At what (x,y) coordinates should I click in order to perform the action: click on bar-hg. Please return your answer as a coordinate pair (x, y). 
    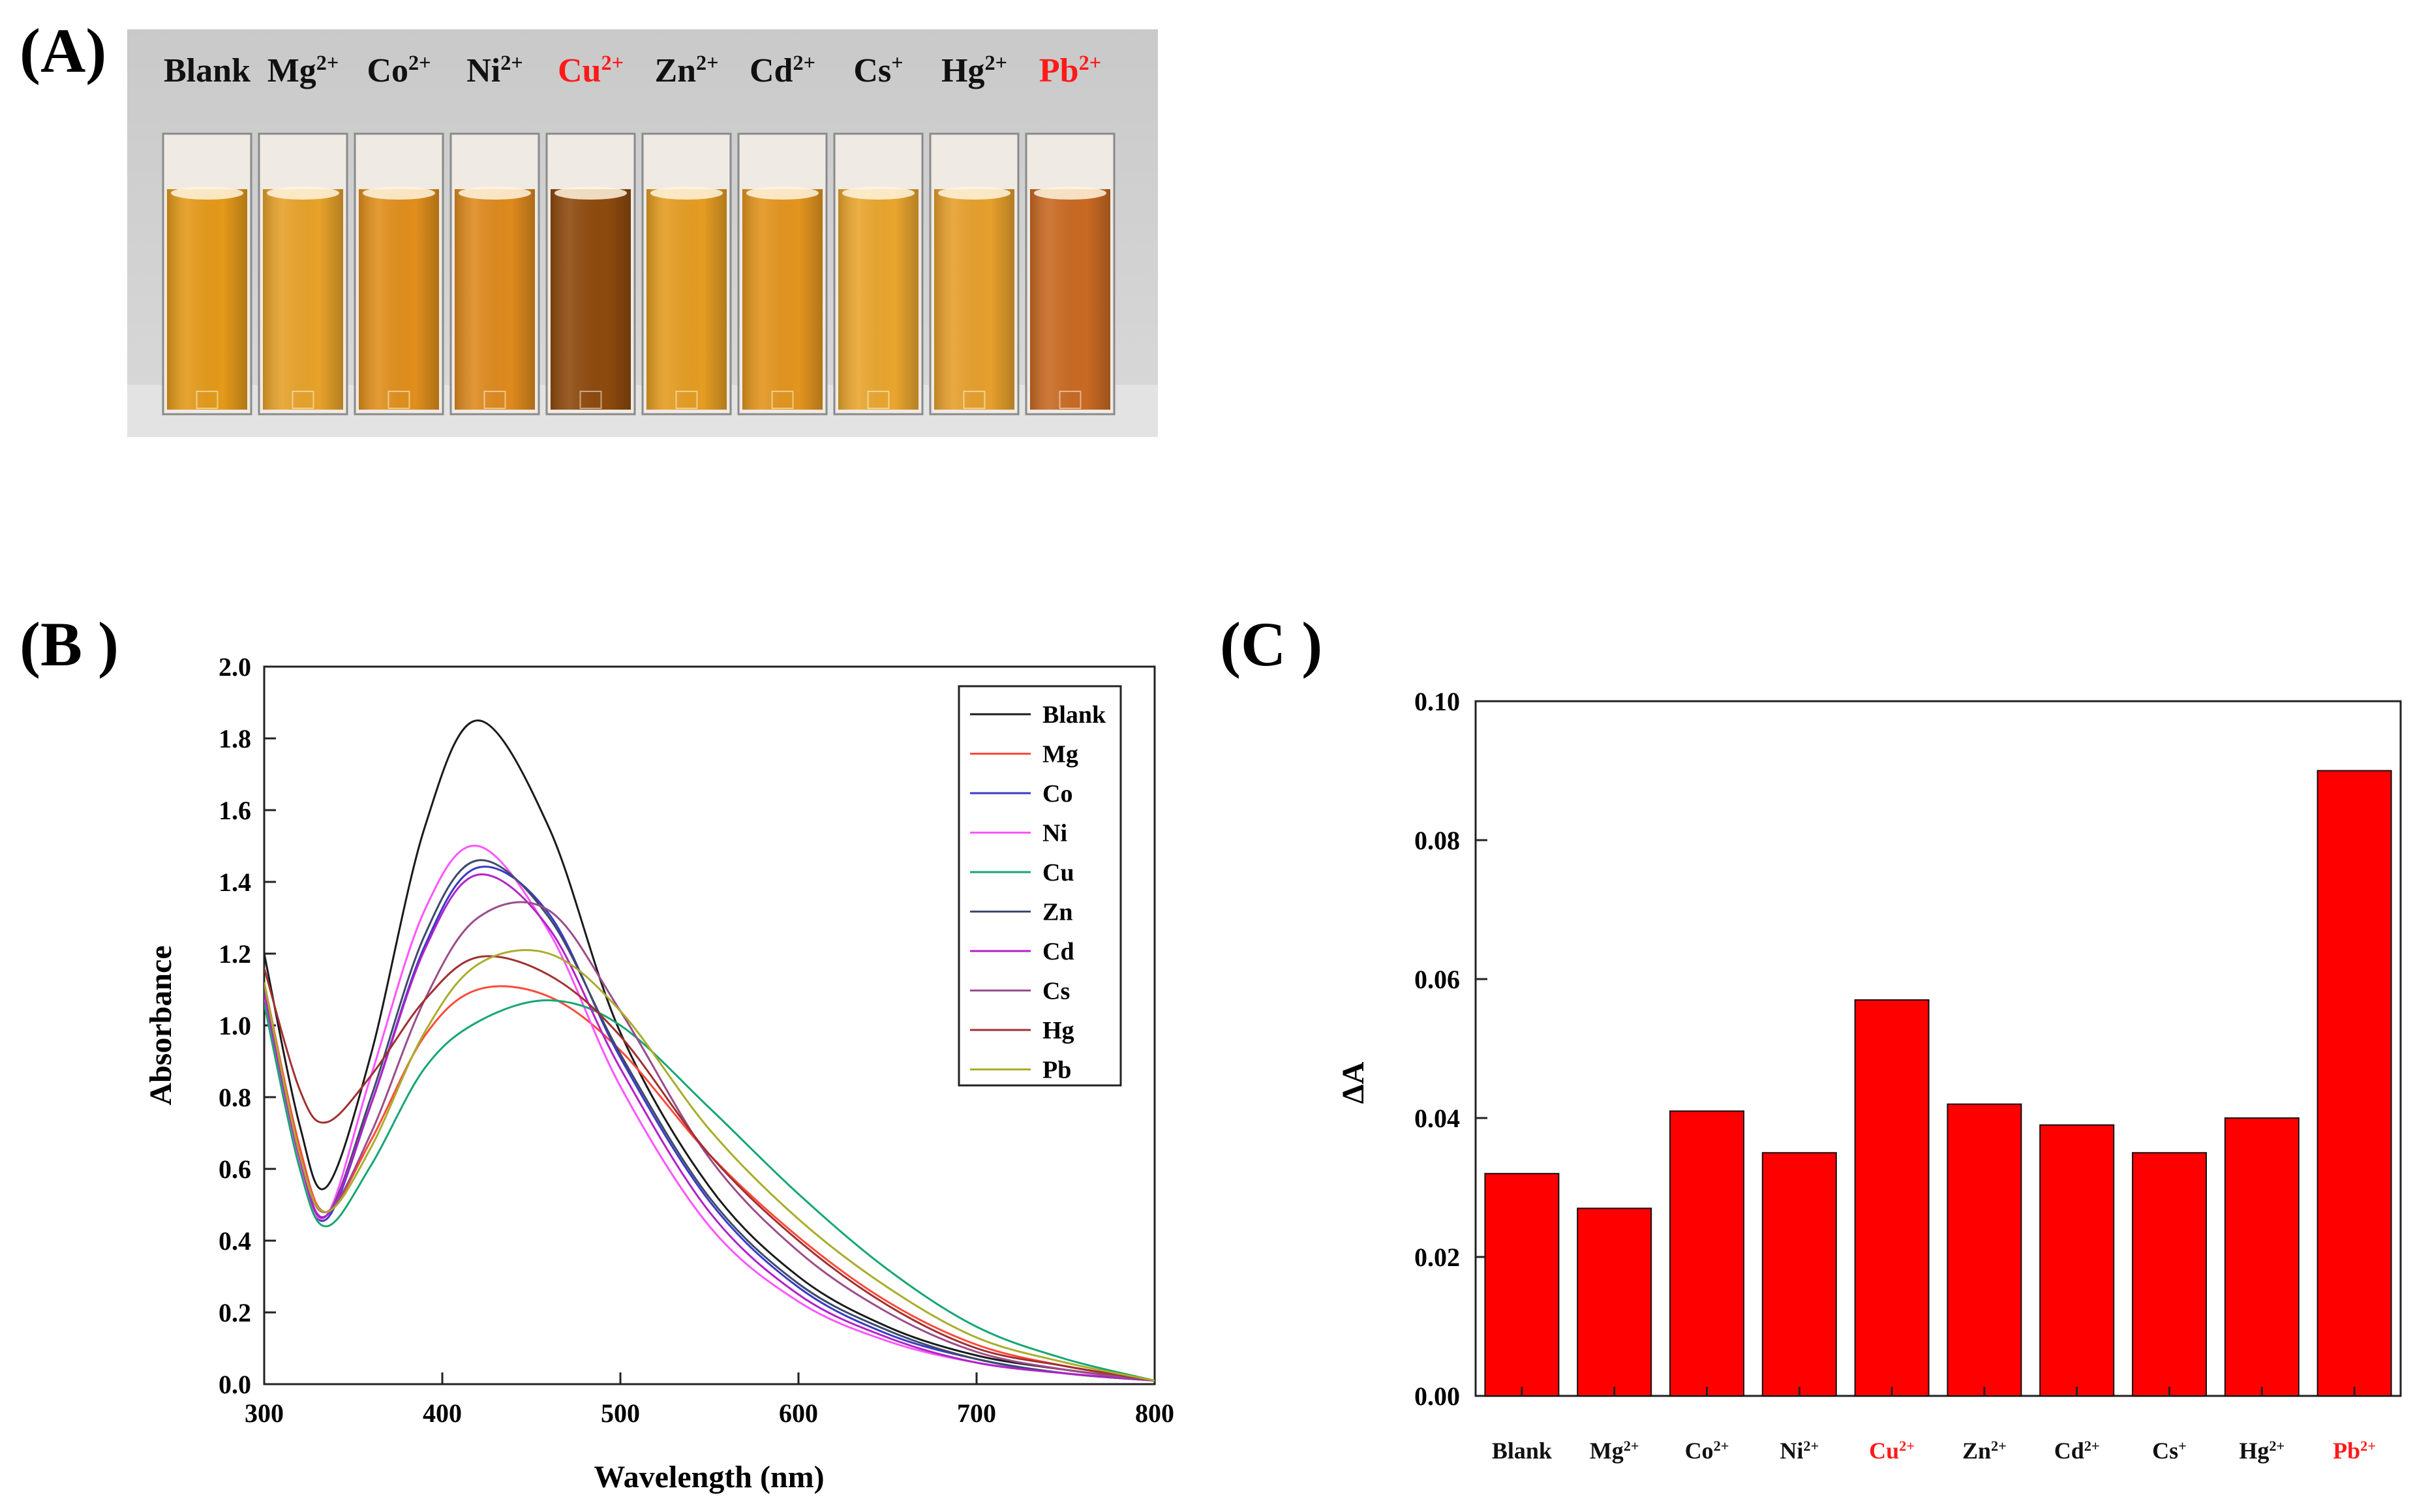
    Looking at the image, I should click on (2262, 1257).